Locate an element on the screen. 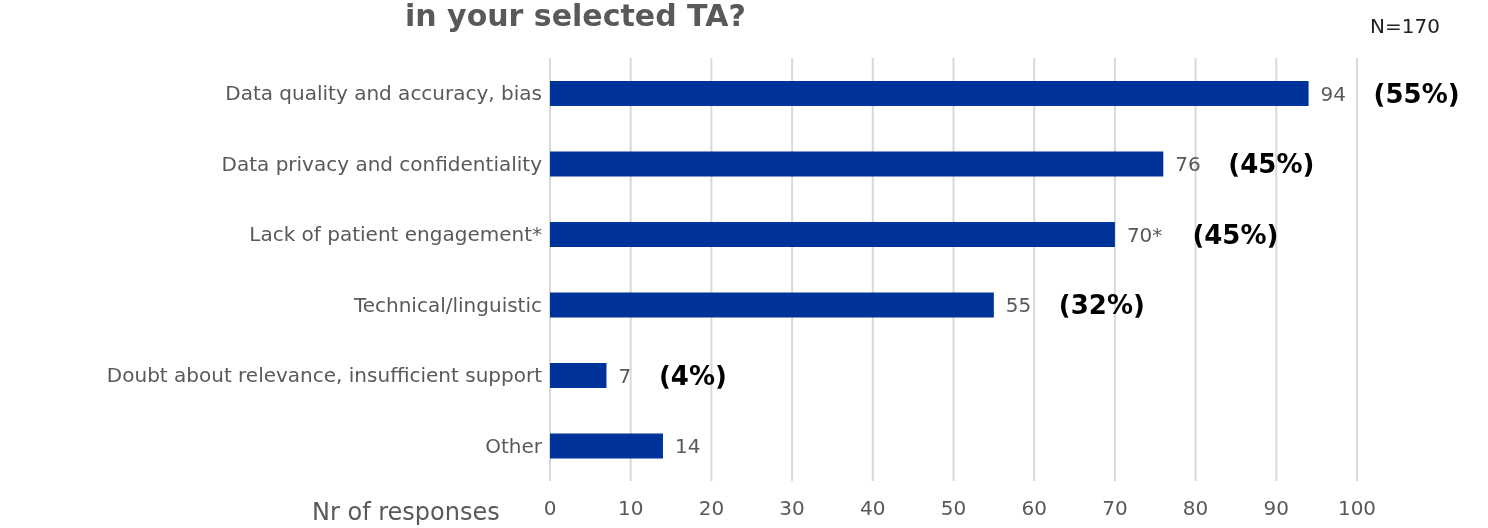 The image size is (1488, 528). x-tick-label: 20 is located at coordinates (711, 508).